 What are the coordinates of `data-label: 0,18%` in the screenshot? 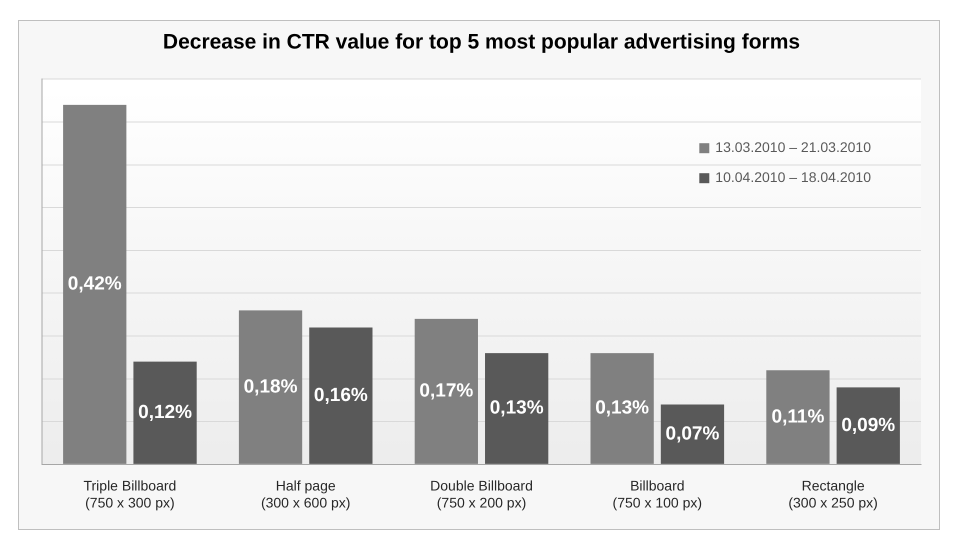 It's located at (271, 387).